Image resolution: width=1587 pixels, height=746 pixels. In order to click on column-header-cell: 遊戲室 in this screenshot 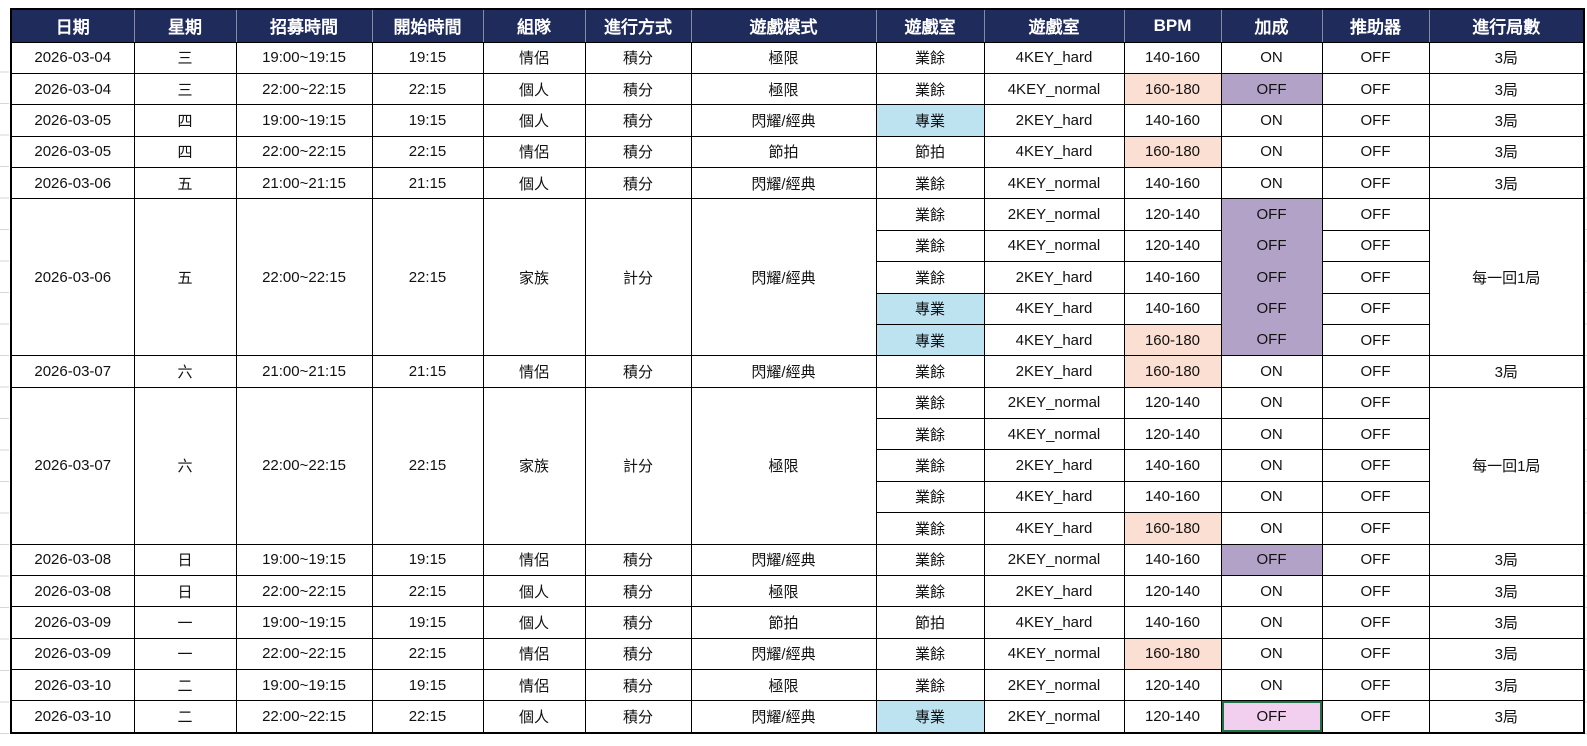, I will do `click(930, 26)`.